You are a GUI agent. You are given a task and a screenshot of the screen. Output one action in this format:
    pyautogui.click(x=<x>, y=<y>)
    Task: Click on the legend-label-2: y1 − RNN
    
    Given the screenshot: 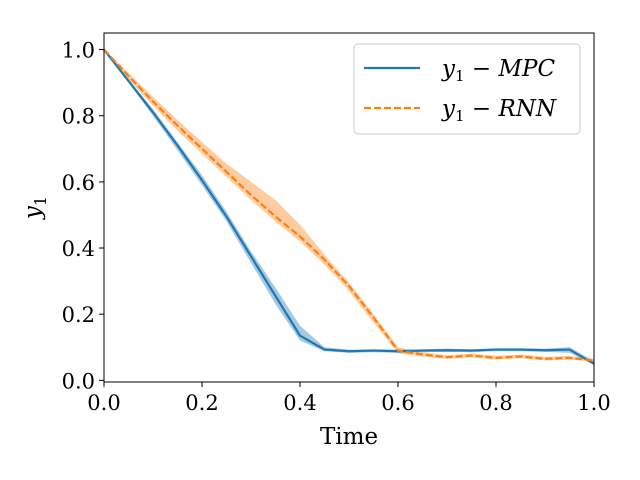 What is the action you would take?
    pyautogui.click(x=499, y=110)
    